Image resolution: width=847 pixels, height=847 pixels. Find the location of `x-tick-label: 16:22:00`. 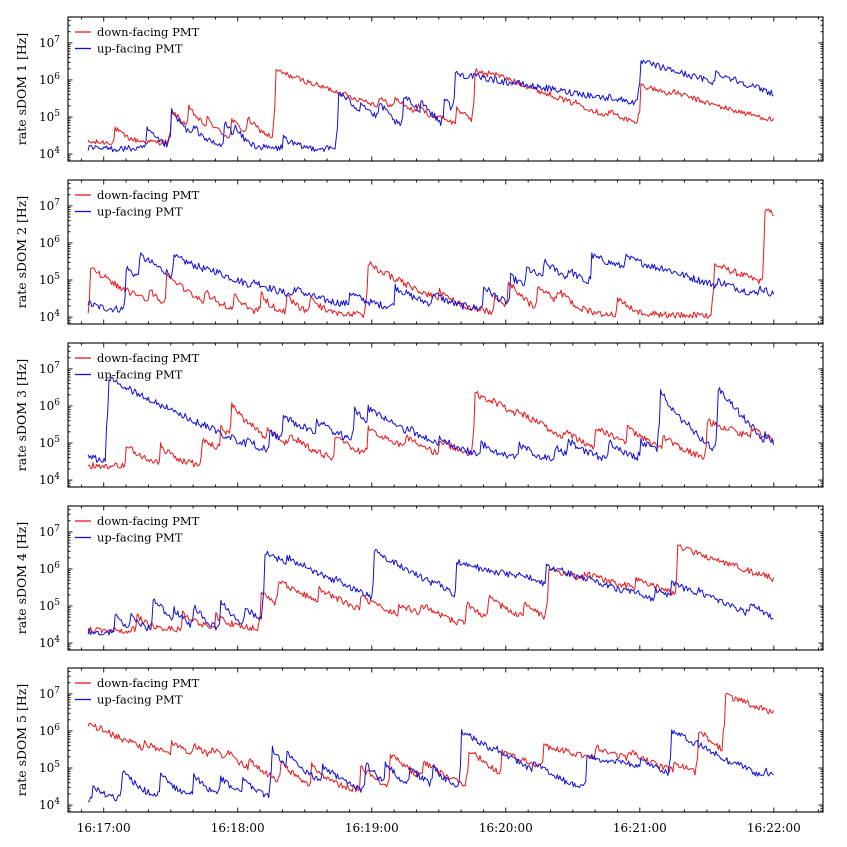

x-tick-label: 16:22:00 is located at coordinates (774, 828).